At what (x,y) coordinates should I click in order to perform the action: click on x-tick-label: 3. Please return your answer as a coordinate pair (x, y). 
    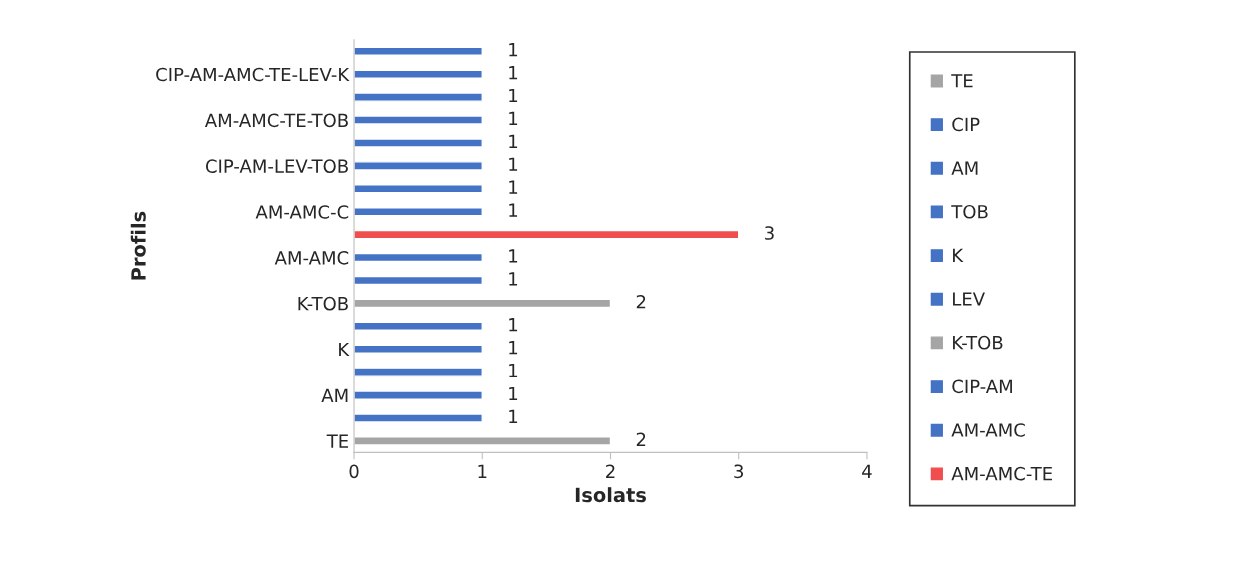
    Looking at the image, I should click on (739, 471).